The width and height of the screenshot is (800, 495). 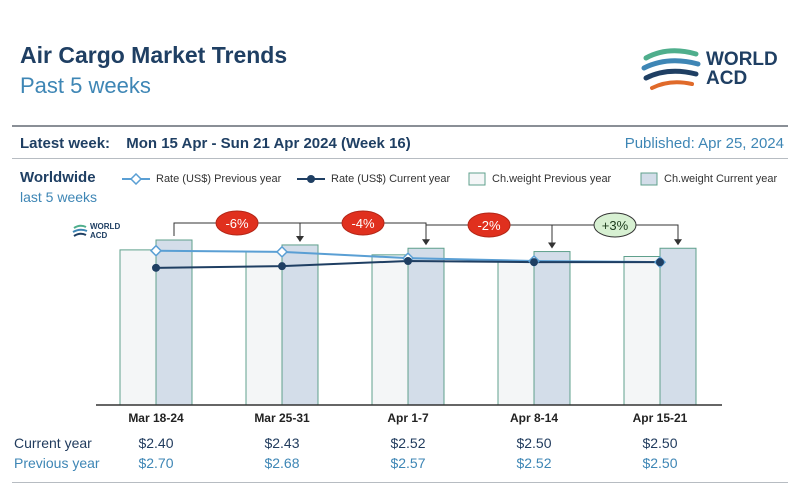 I want to click on period-label: last 5 weeks, so click(x=59, y=197).